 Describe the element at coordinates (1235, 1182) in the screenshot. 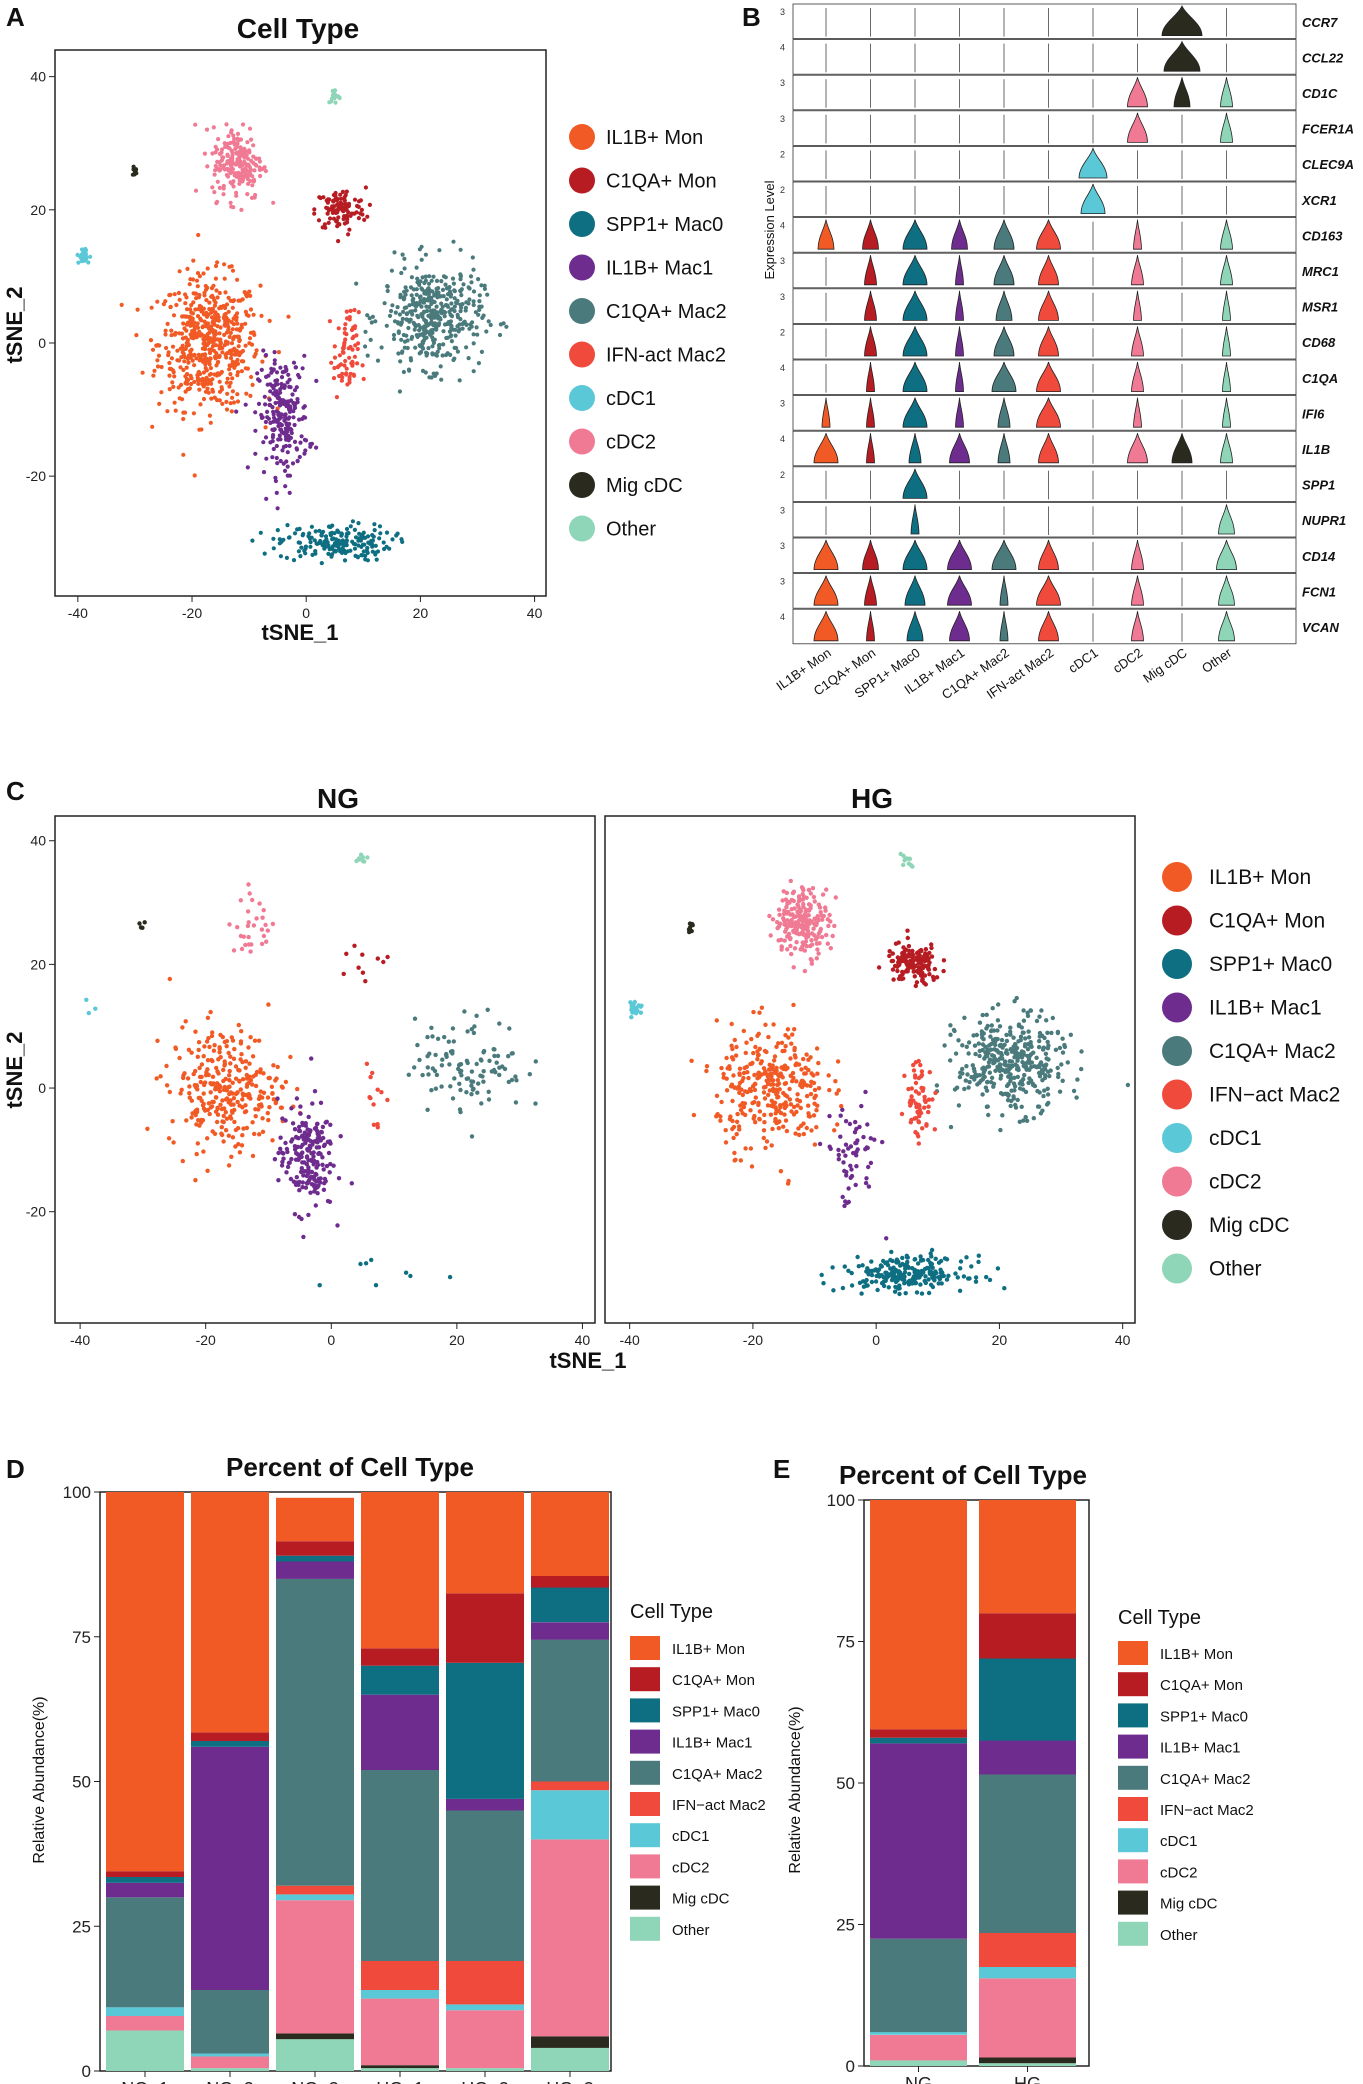

I see `legend-label-cdc2: cDC2` at that location.